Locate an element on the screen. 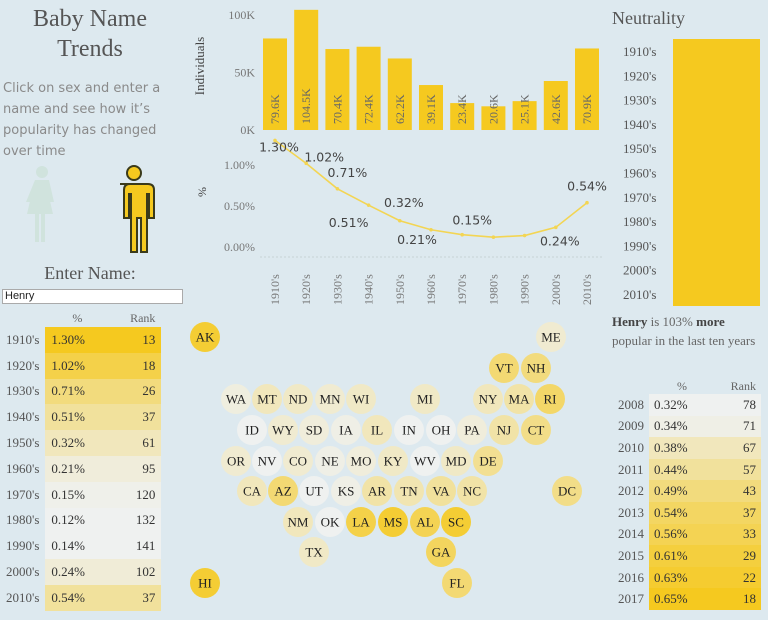 Image resolution: width=768 pixels, height=620 pixels. state-dc: DC is located at coordinates (567, 491).